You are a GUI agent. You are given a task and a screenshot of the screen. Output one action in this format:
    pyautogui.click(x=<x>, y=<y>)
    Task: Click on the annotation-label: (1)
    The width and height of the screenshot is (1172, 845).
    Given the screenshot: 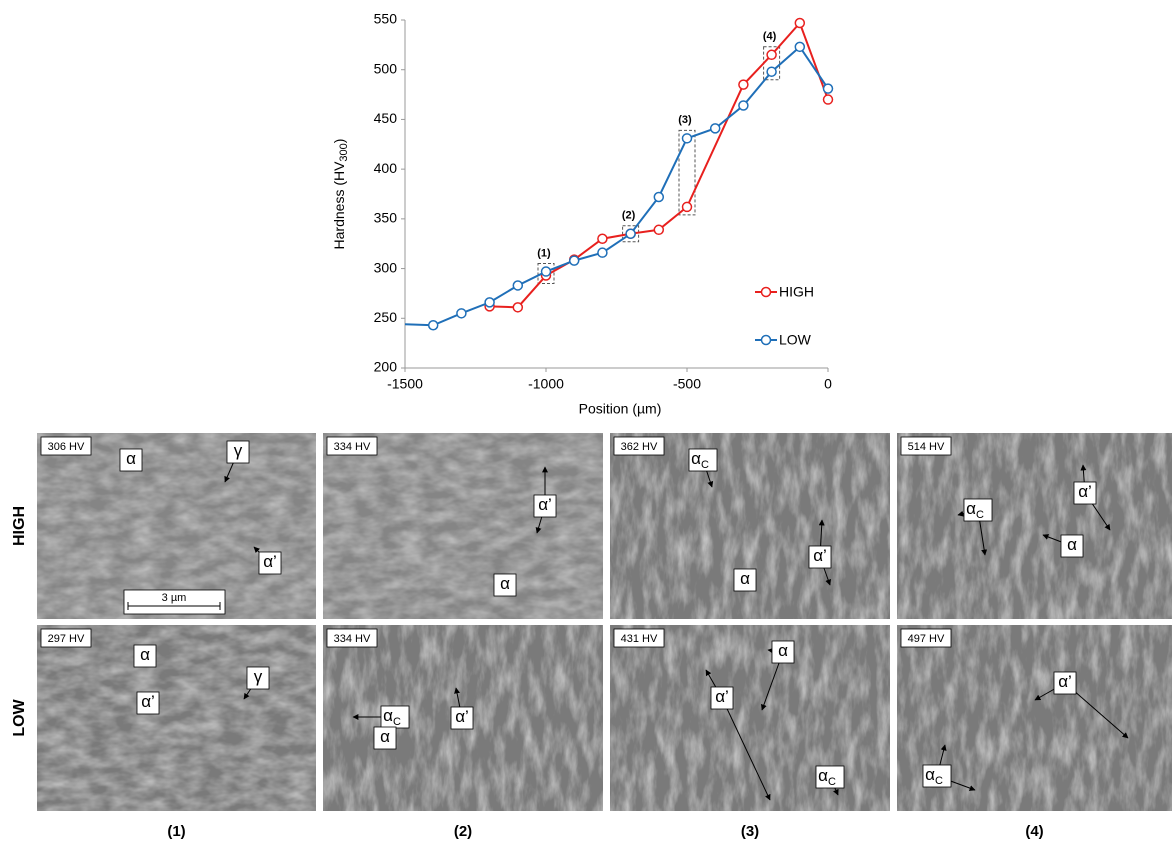 What is the action you would take?
    pyautogui.click(x=544, y=253)
    